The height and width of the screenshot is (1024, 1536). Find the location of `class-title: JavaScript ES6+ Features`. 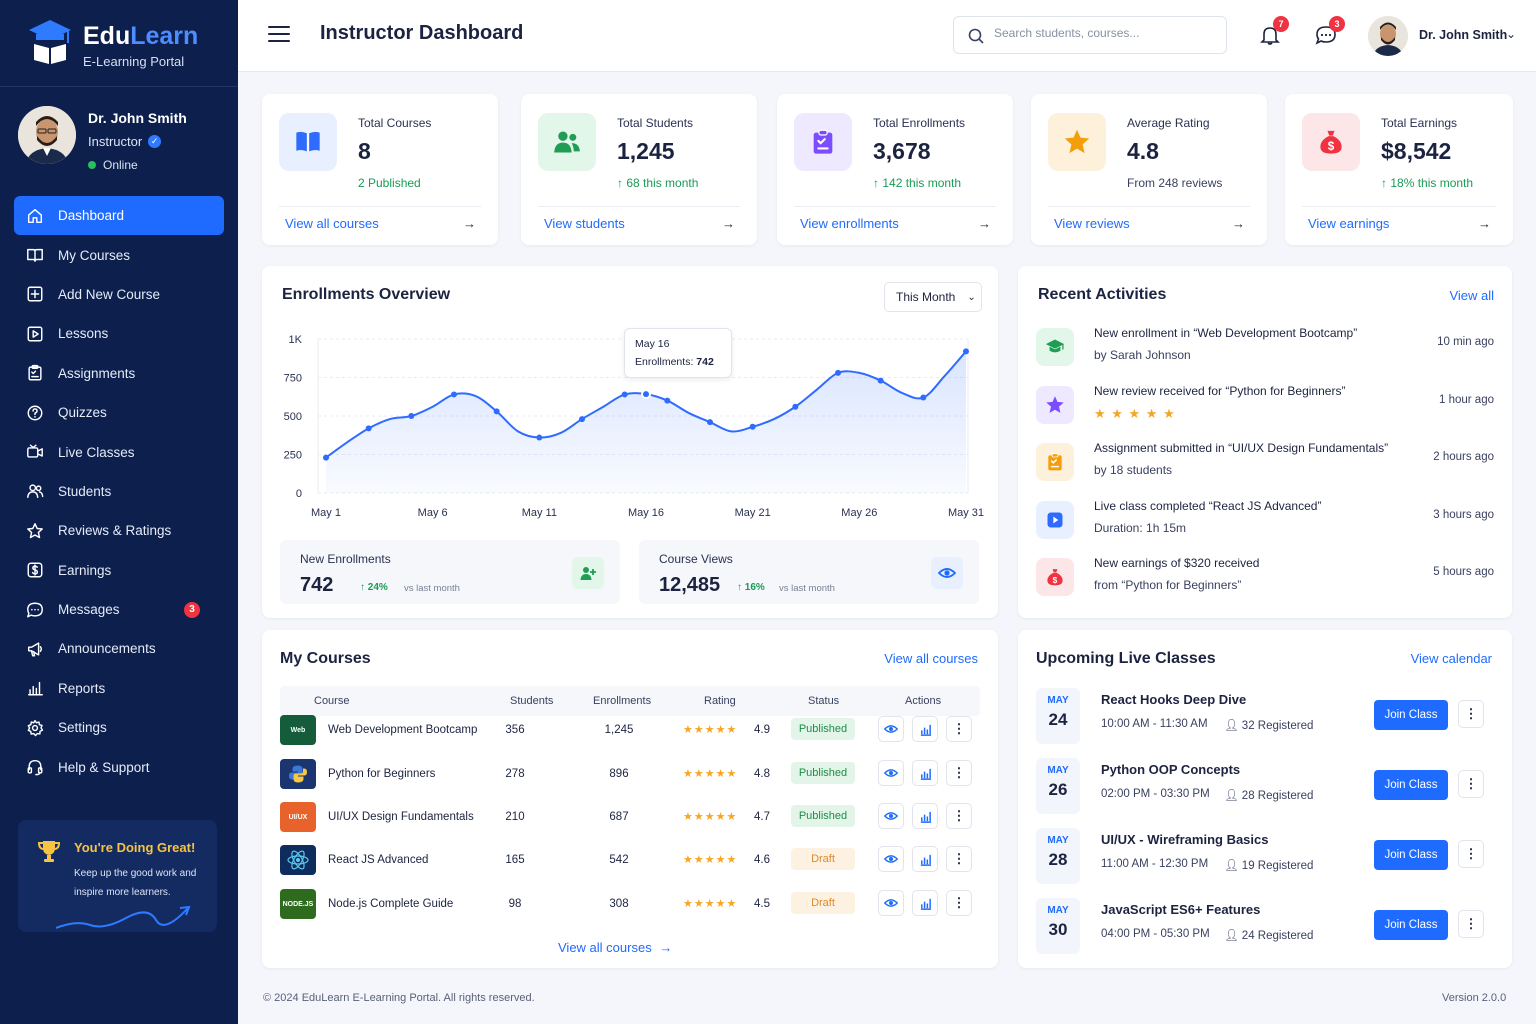

class-title: JavaScript ES6+ Features is located at coordinates (1181, 909).